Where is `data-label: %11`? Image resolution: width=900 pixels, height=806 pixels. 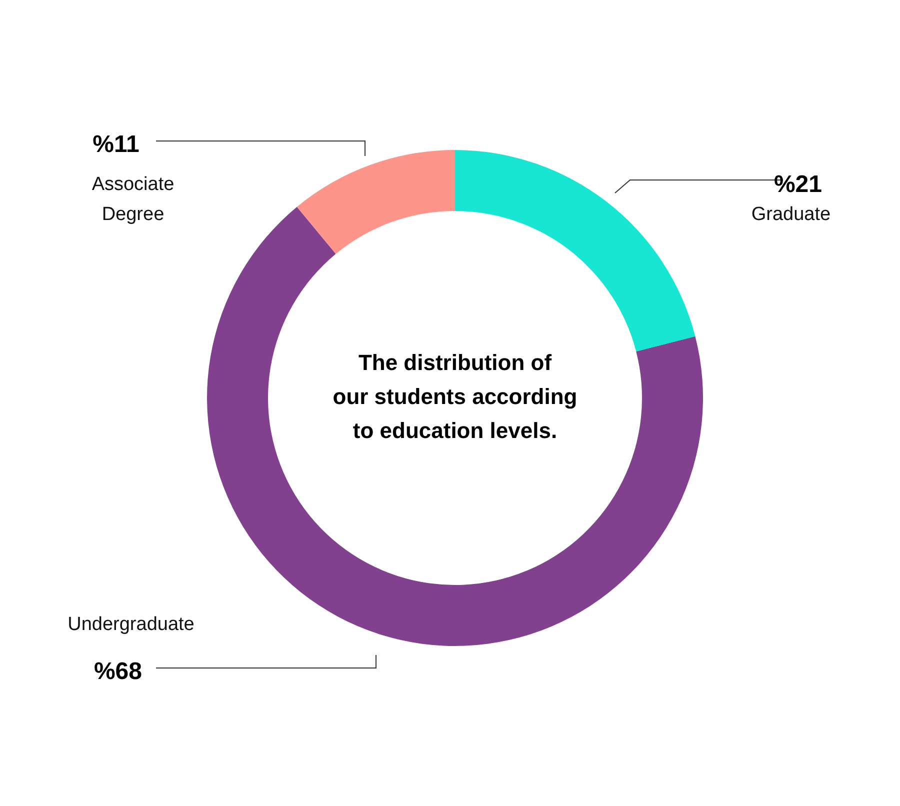 data-label: %11 is located at coordinates (116, 144).